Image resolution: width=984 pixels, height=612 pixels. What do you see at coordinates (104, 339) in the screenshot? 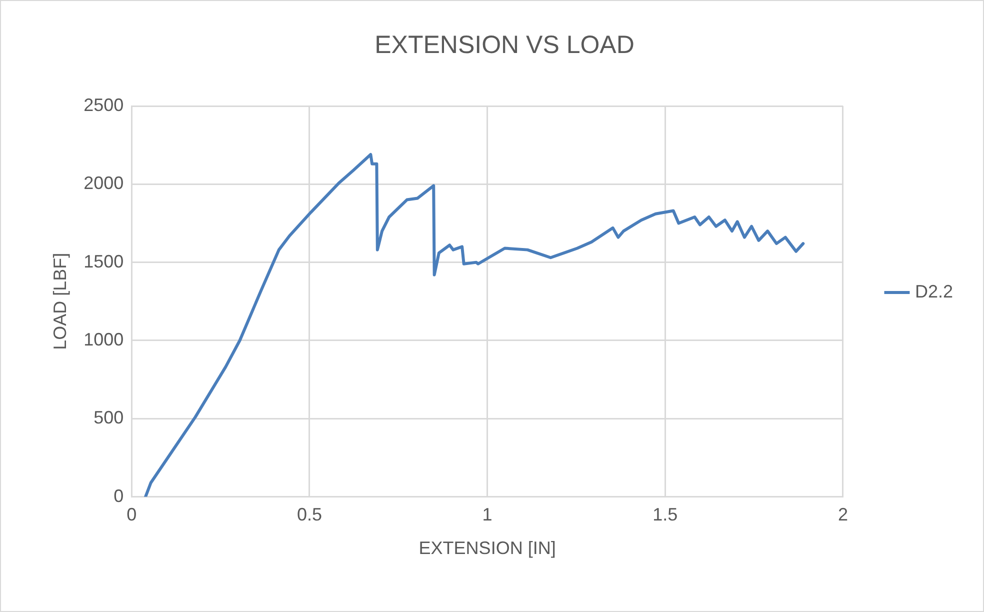
I see `y-tick-label: 1000` at bounding box center [104, 339].